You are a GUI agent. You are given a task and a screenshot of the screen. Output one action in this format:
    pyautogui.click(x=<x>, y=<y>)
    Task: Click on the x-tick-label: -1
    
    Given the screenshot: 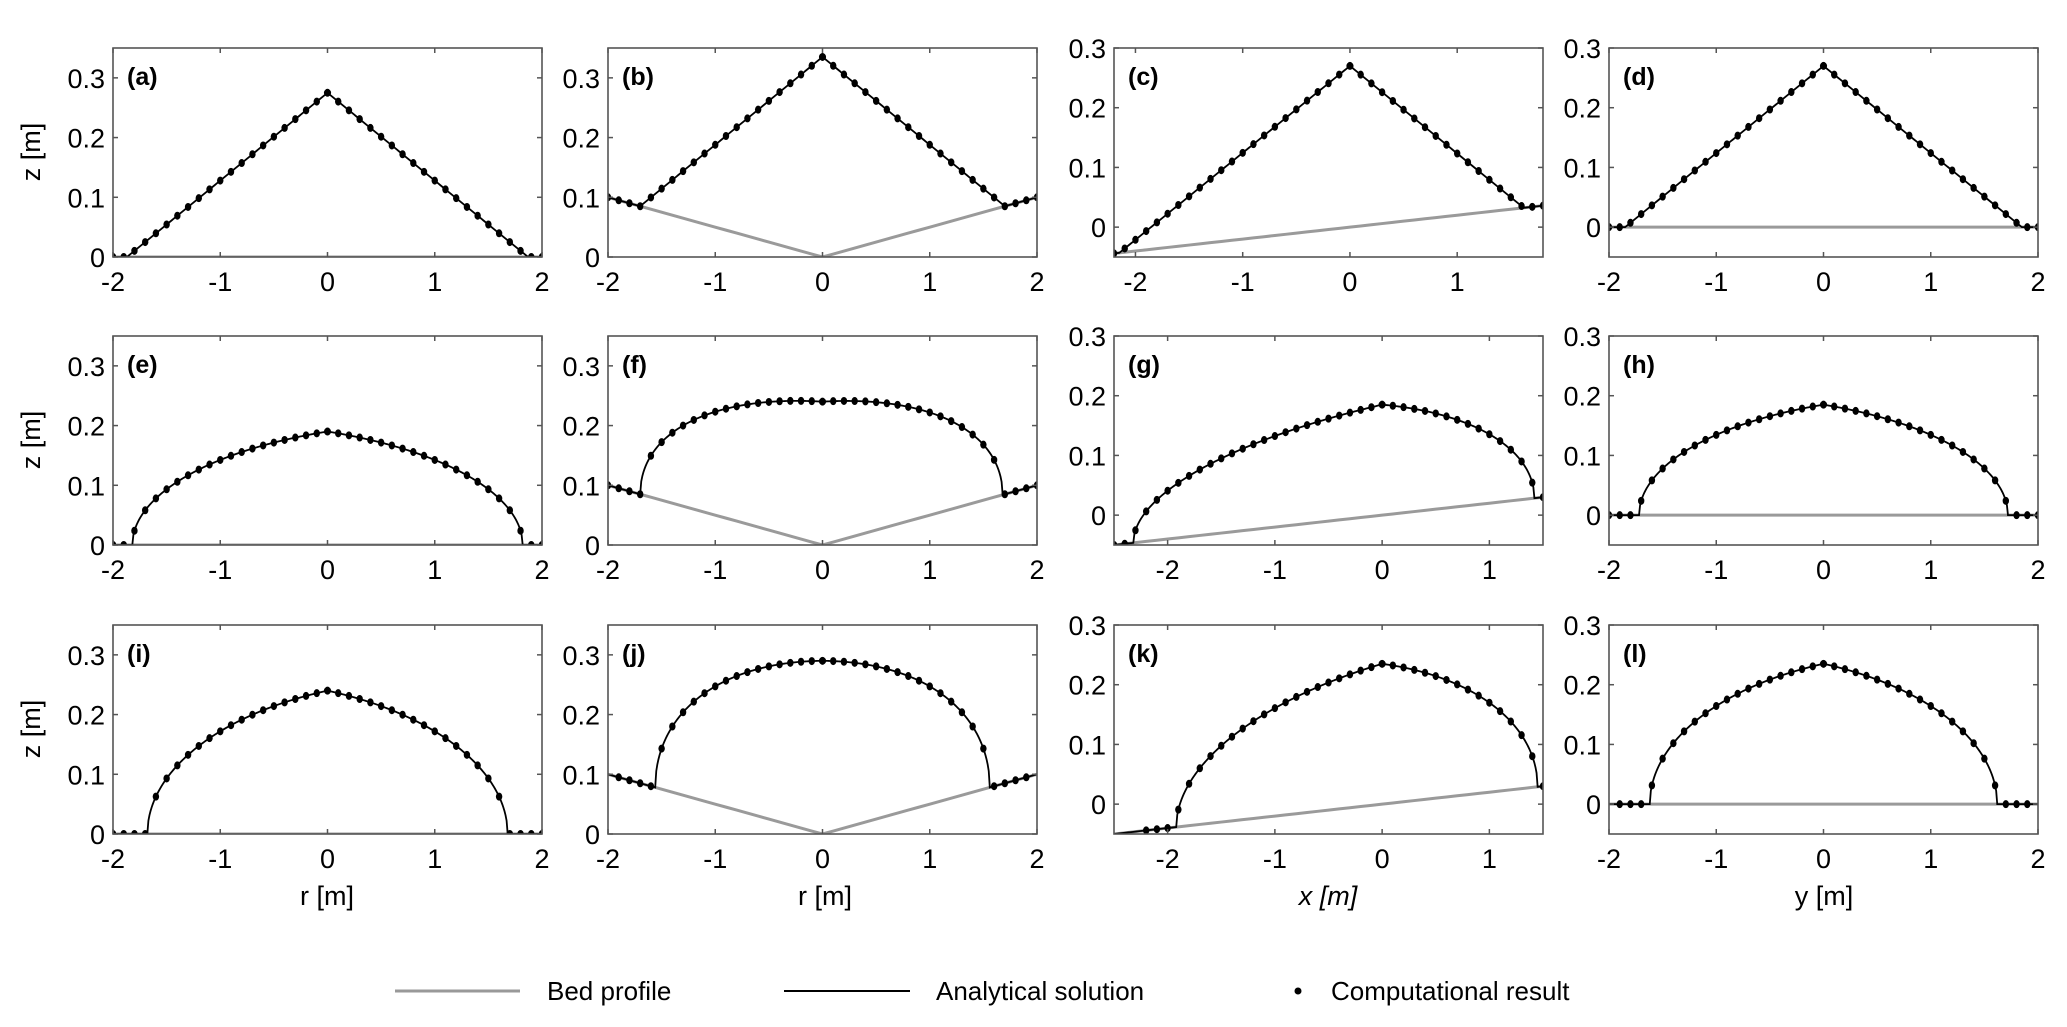 What is the action you would take?
    pyautogui.click(x=220, y=570)
    